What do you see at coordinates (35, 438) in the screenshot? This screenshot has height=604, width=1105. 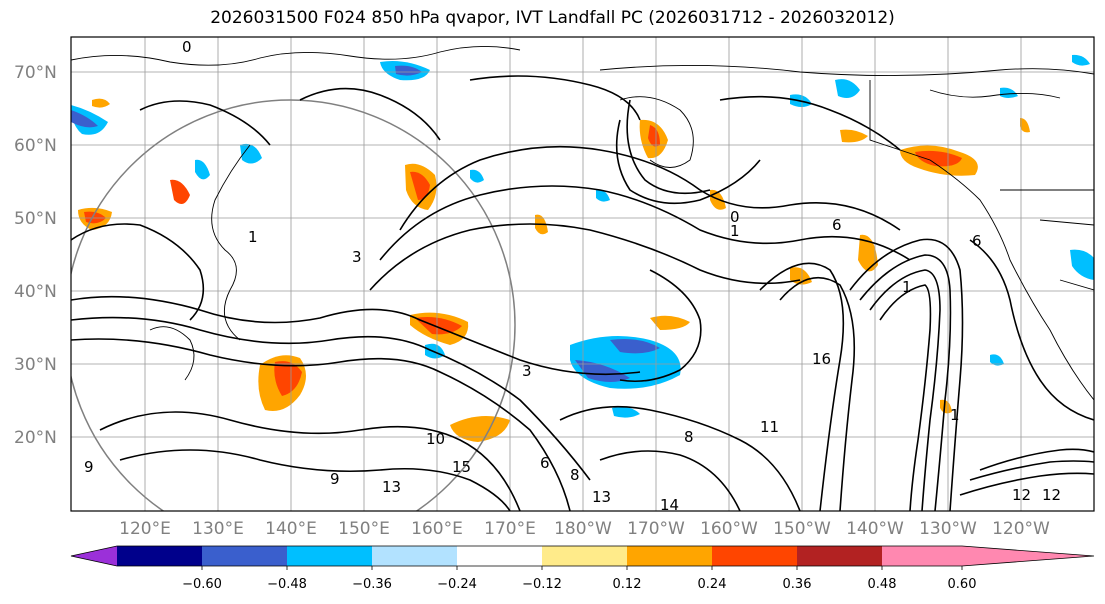 I see `lat-label: 20°N` at bounding box center [35, 438].